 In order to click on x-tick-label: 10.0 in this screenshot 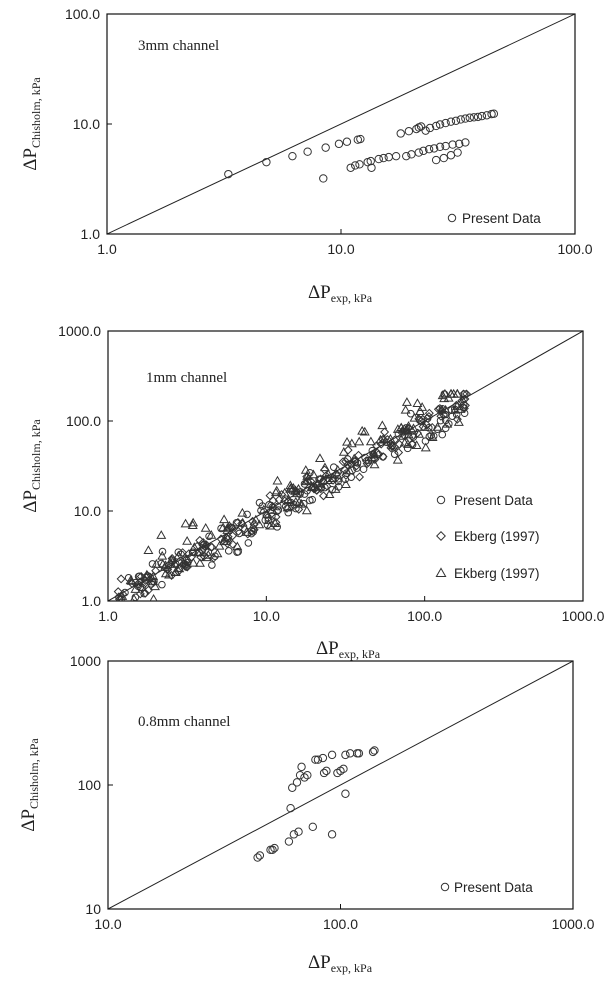, I will do `click(107, 924)`.